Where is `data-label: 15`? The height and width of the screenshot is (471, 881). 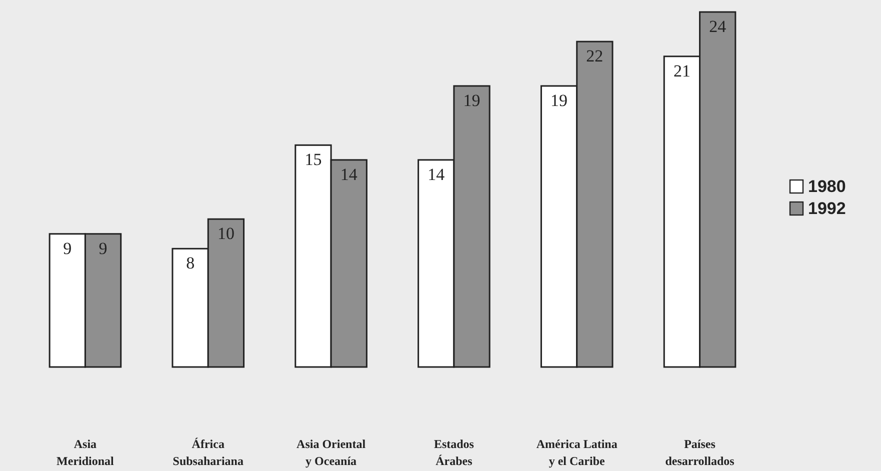 data-label: 15 is located at coordinates (313, 160).